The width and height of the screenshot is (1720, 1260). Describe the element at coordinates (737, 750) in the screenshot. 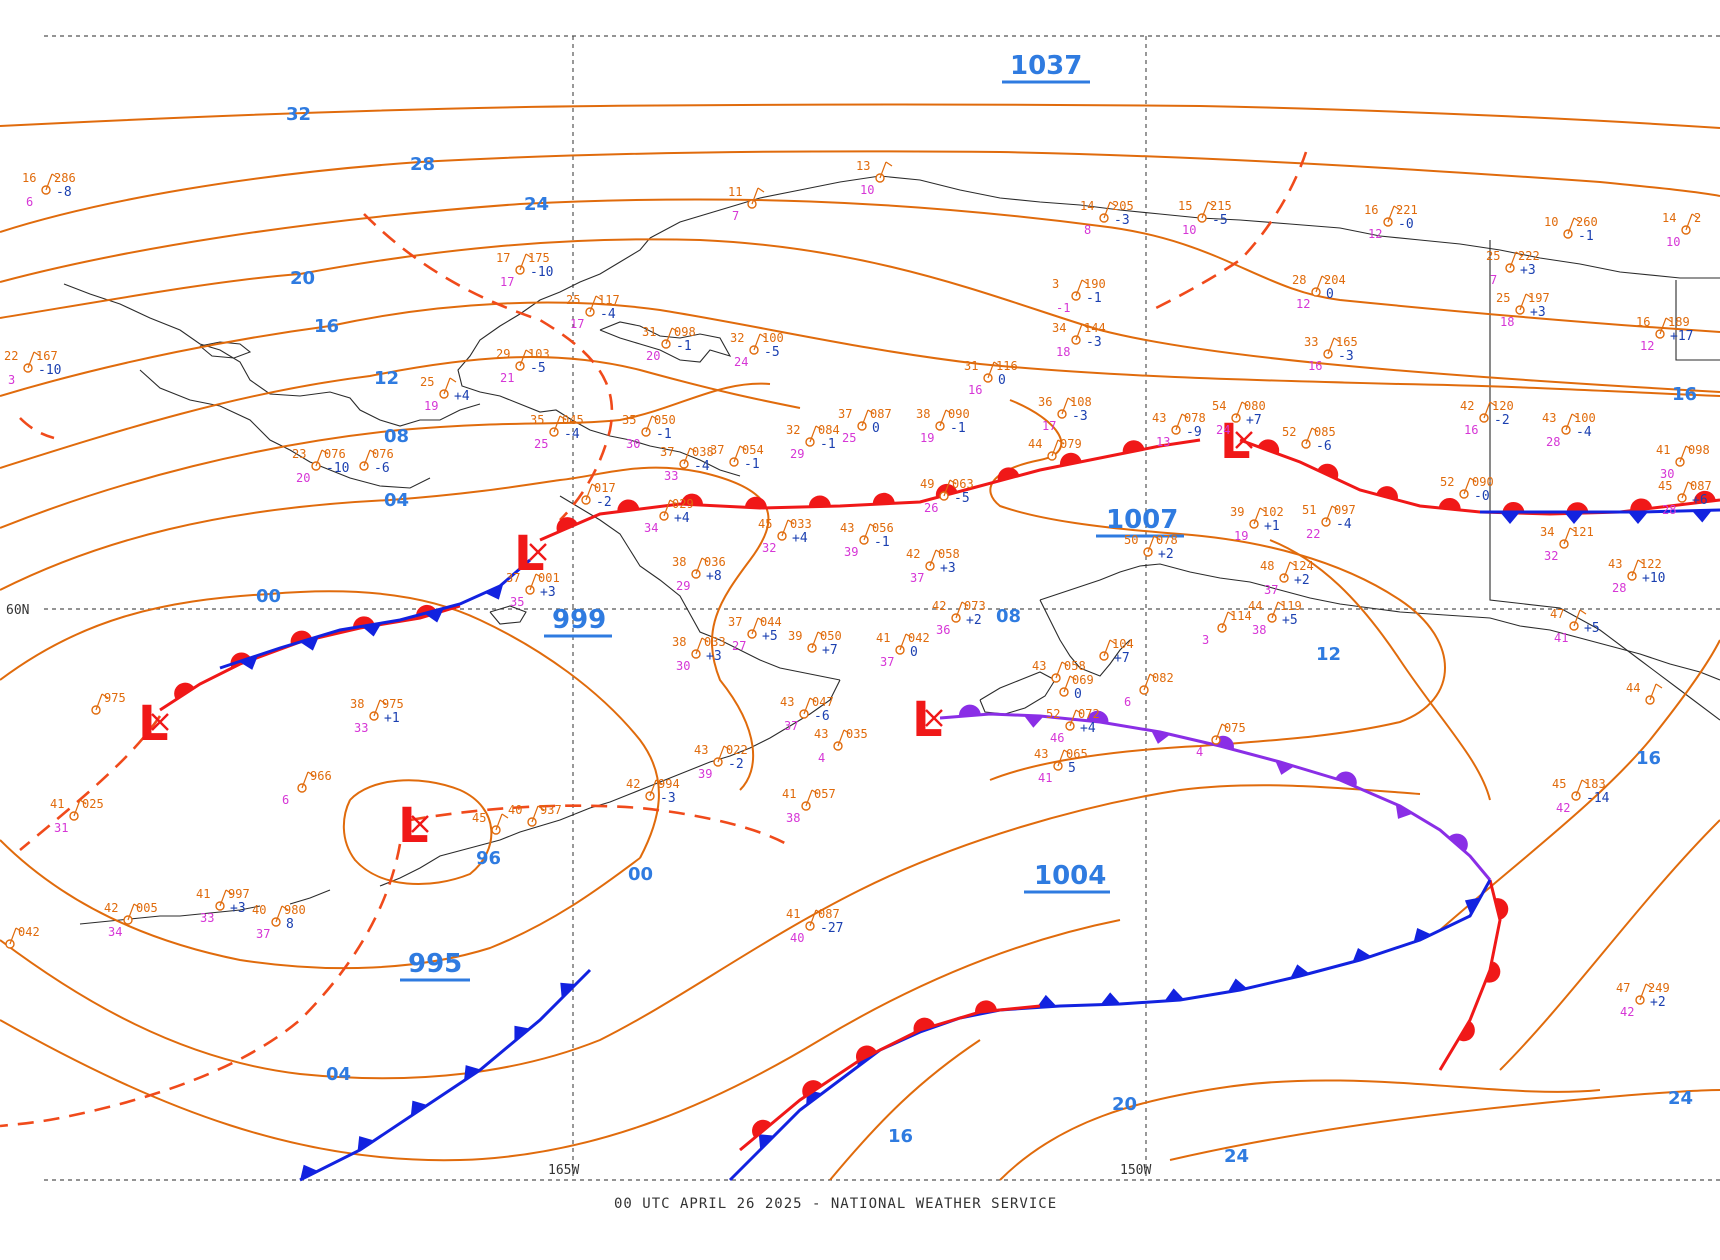

I see `station-pressure: 022` at that location.